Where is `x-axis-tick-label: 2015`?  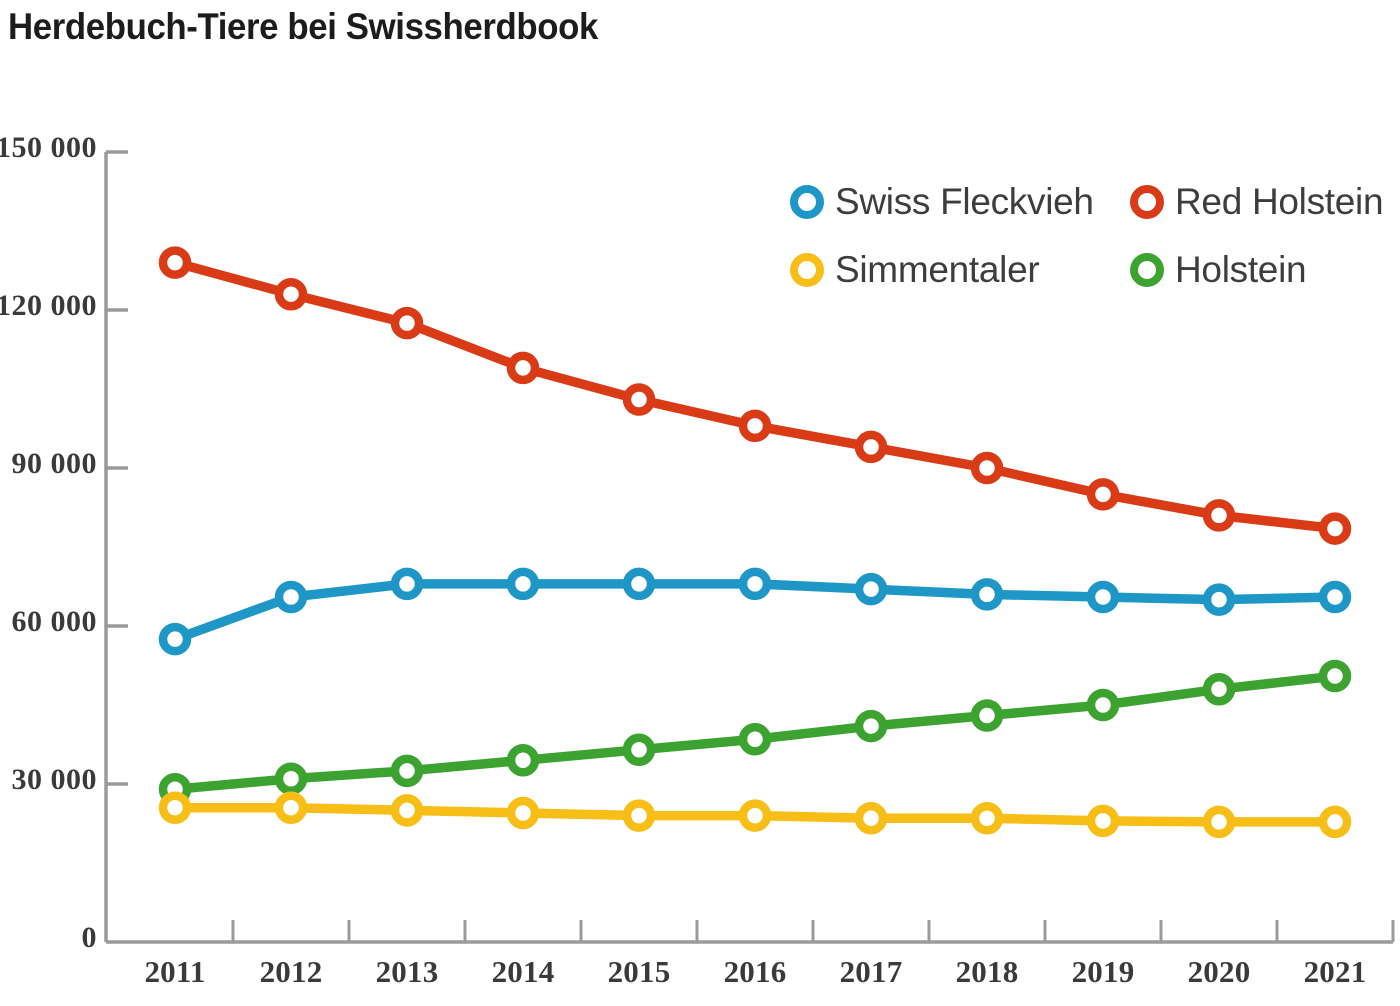
x-axis-tick-label: 2015 is located at coordinates (639, 971).